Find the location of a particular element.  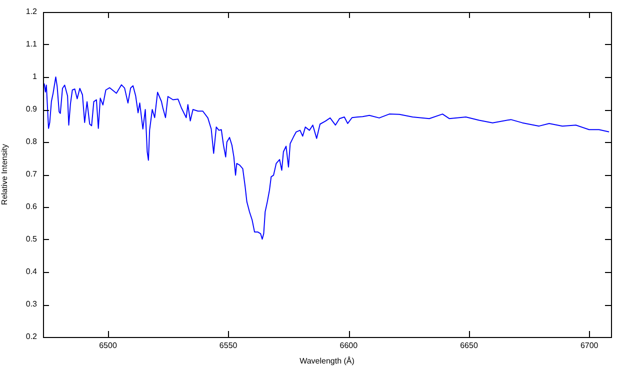

y-tick-label: 0.5 is located at coordinates (32, 239).